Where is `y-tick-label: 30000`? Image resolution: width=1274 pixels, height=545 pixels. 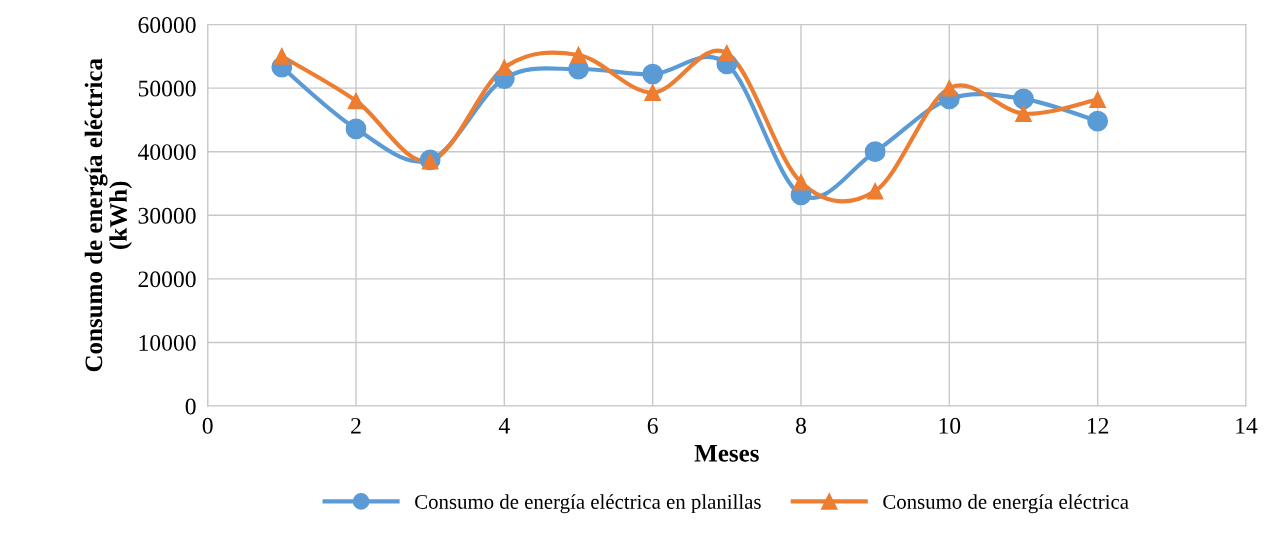 y-tick-label: 30000 is located at coordinates (167, 215).